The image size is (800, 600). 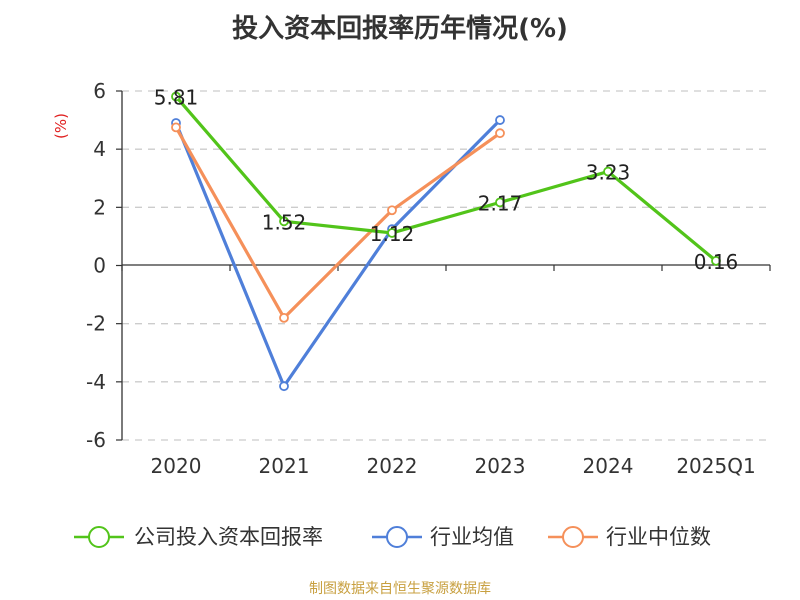 I want to click on y-axis-unit-label: (%), so click(x=61, y=126).